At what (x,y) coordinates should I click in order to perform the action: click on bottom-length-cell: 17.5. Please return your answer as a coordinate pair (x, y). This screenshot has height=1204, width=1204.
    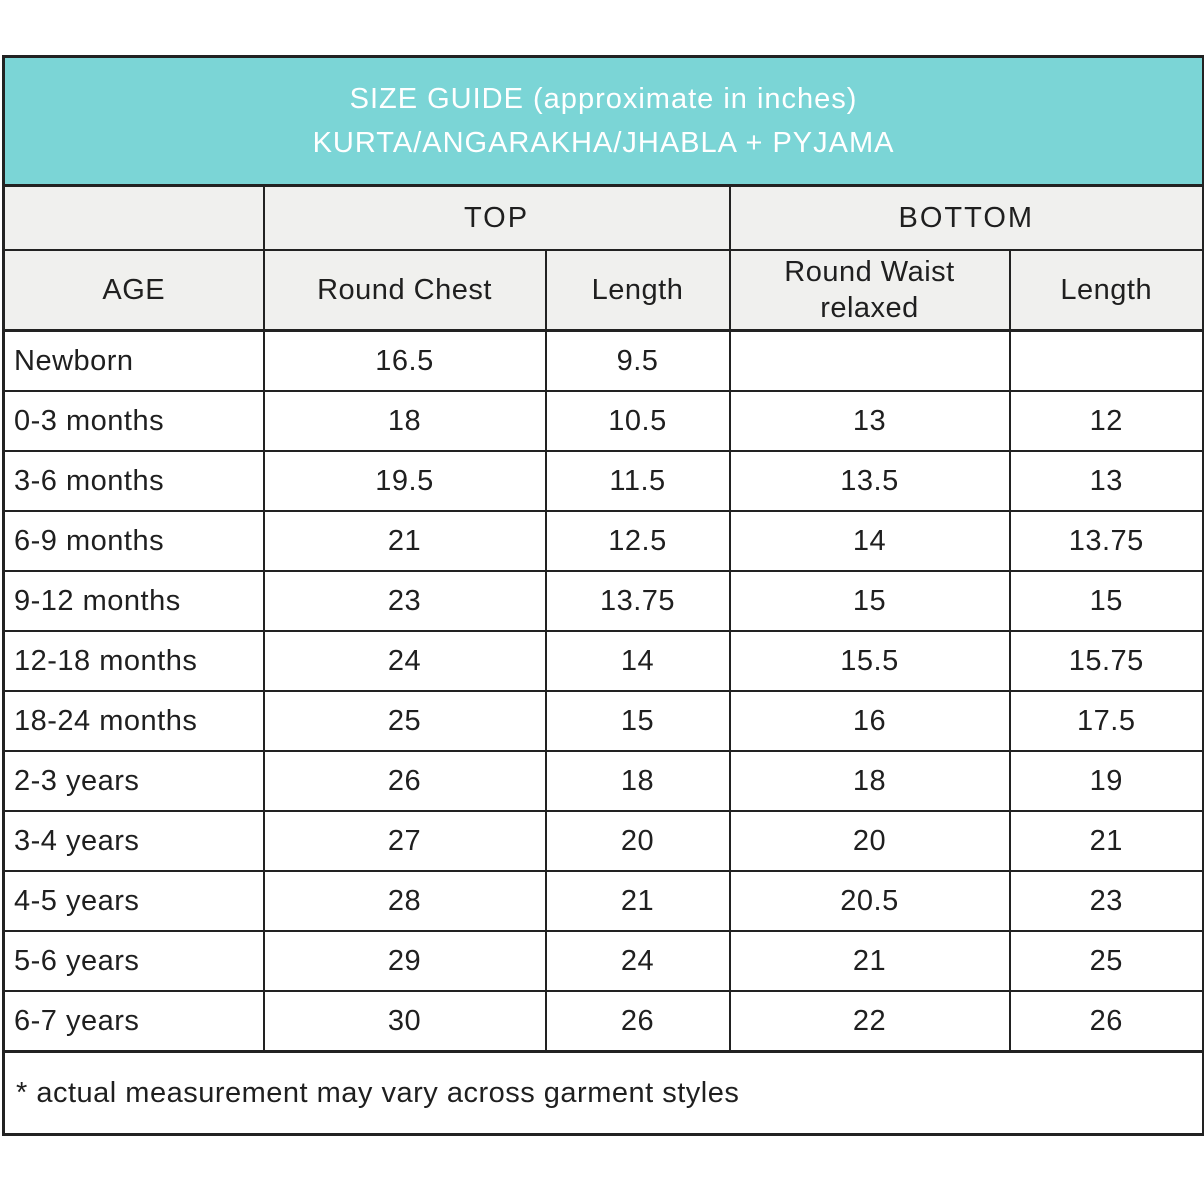
    Looking at the image, I should click on (1106, 721).